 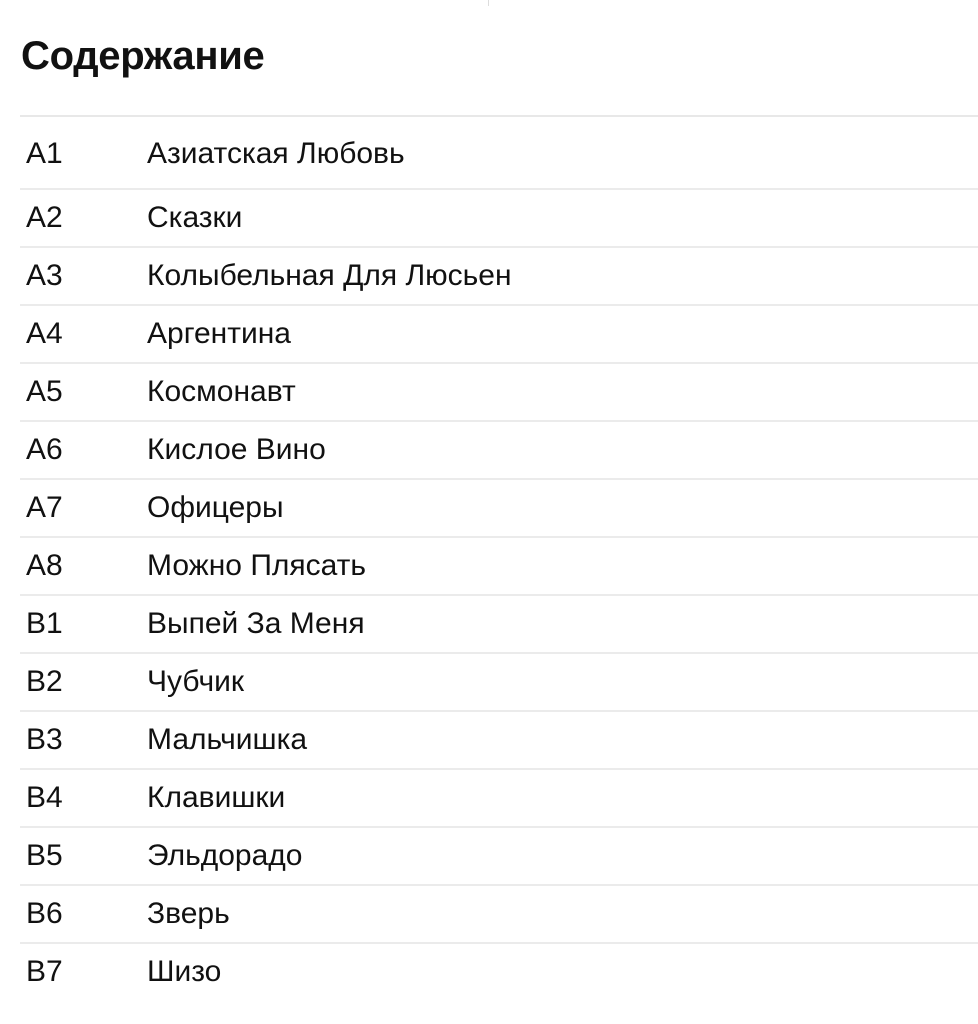 I want to click on track-row: A2 Сказки, so click(x=499, y=219).